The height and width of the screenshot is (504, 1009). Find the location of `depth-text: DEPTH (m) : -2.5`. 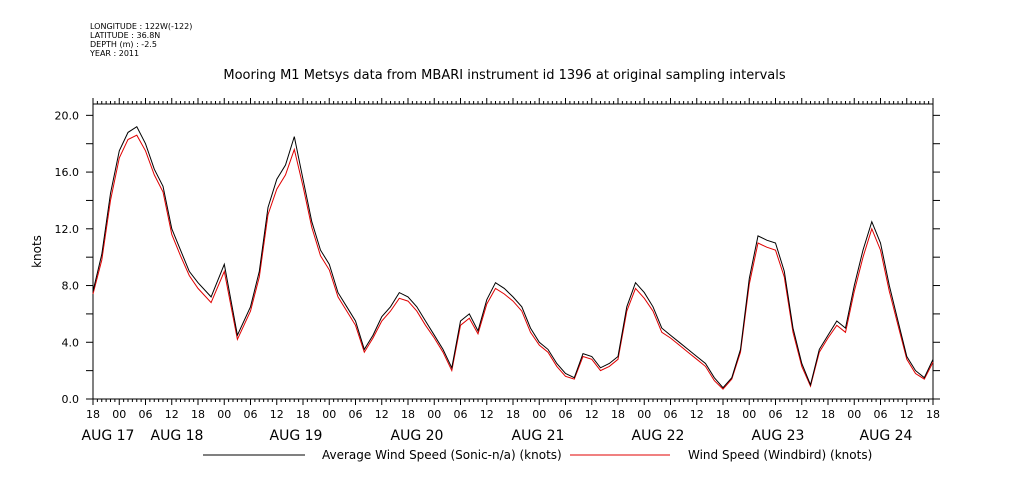

depth-text: DEPTH (m) : -2.5 is located at coordinates (123, 44).